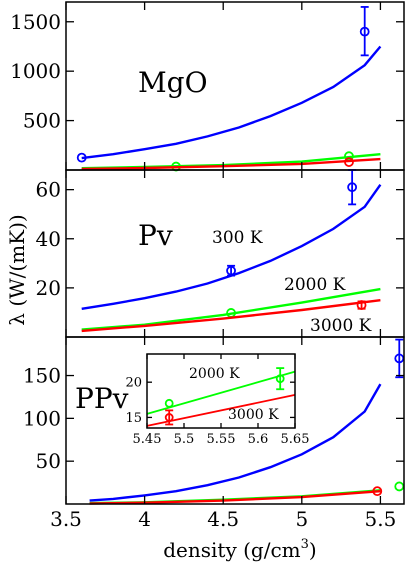 The image size is (415, 568). I want to click on inset-x-tick-label: 5.65, so click(295, 439).